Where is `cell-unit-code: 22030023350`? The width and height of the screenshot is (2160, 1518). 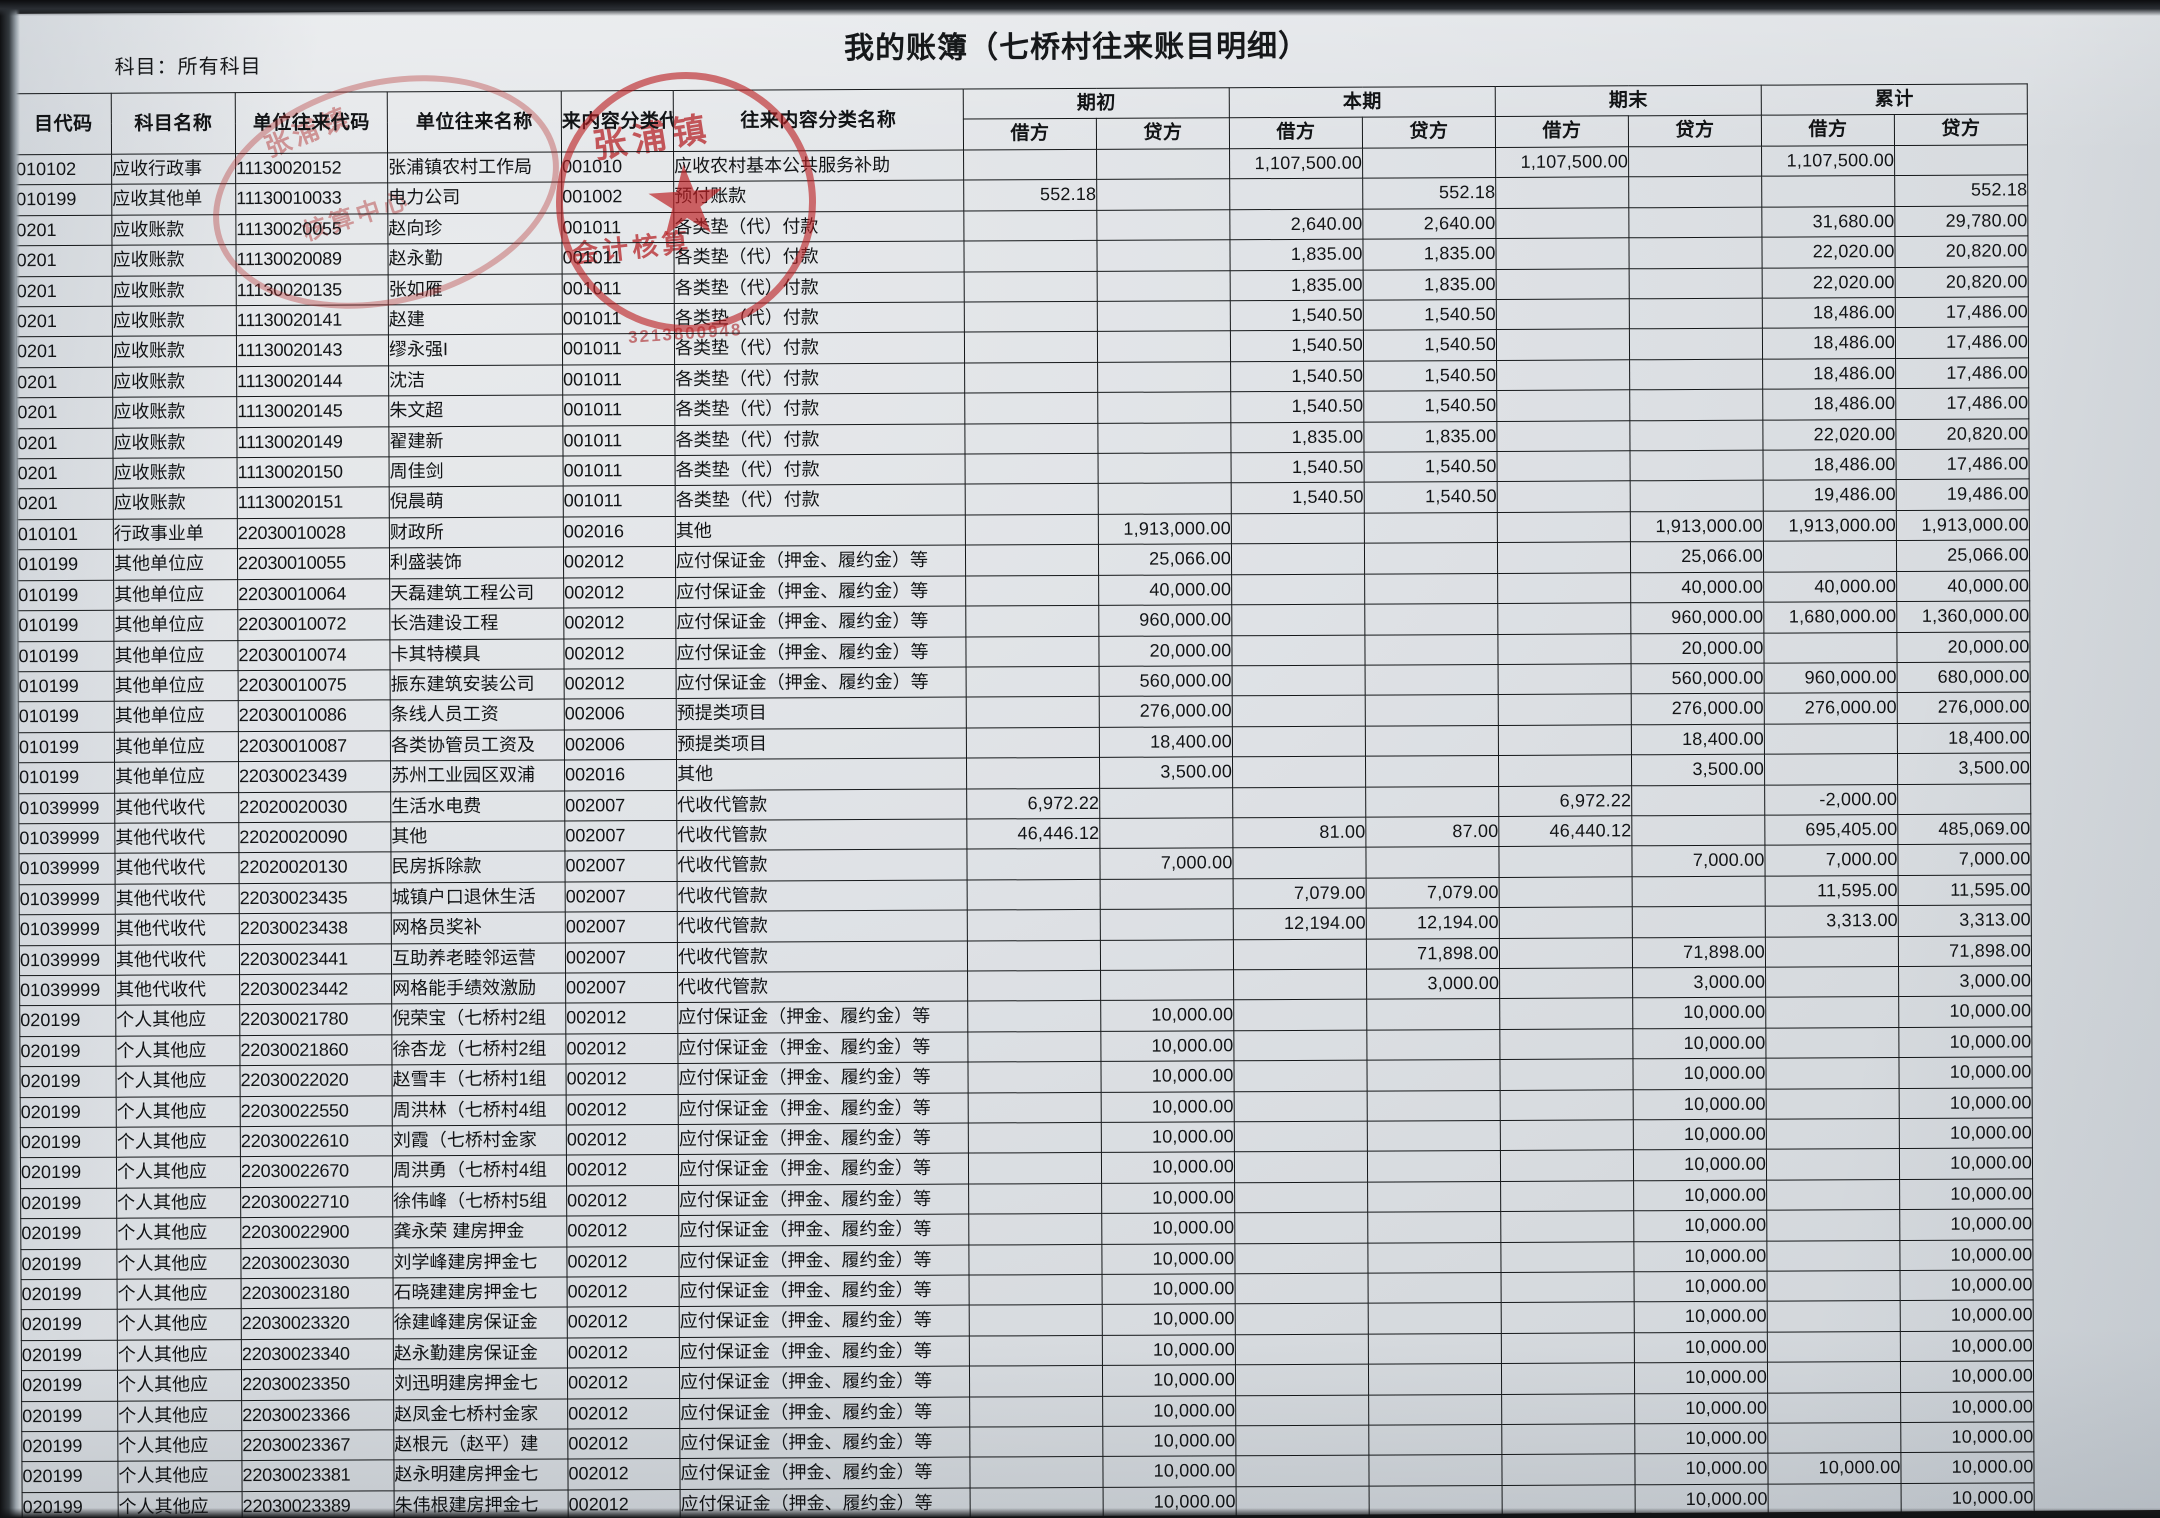
cell-unit-code: 22030023350 is located at coordinates (317, 1385).